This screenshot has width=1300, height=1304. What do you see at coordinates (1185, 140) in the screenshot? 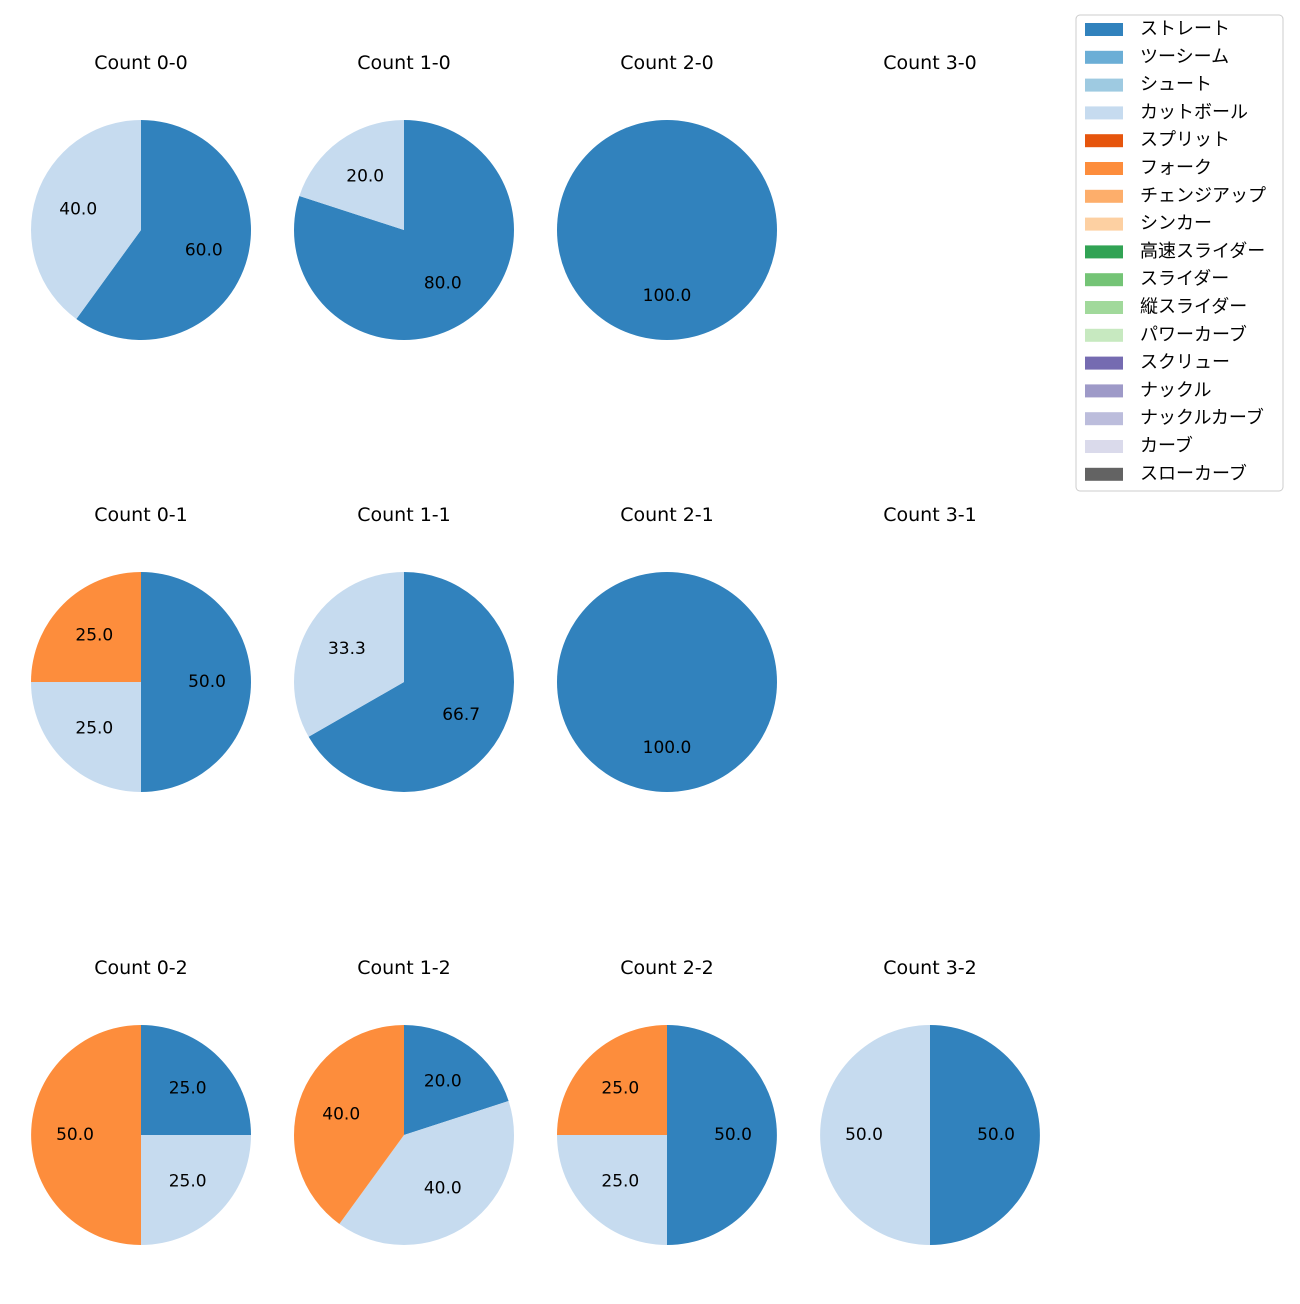
I see `legend-label: スプリット` at bounding box center [1185, 140].